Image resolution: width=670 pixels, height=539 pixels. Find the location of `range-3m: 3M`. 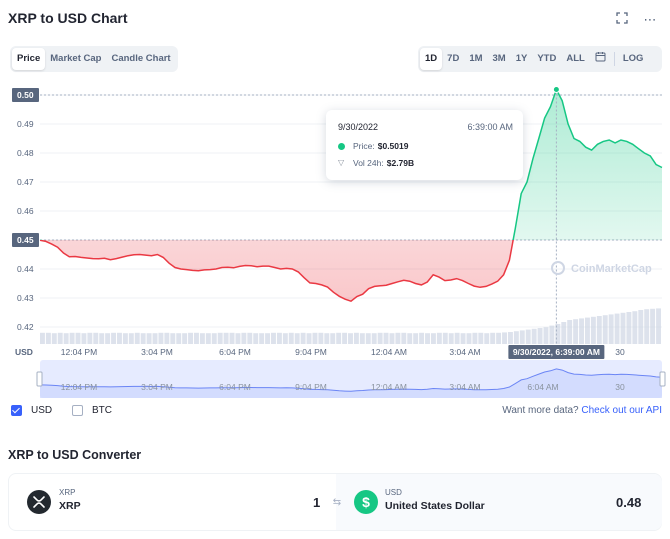

range-3m: 3M is located at coordinates (499, 58).